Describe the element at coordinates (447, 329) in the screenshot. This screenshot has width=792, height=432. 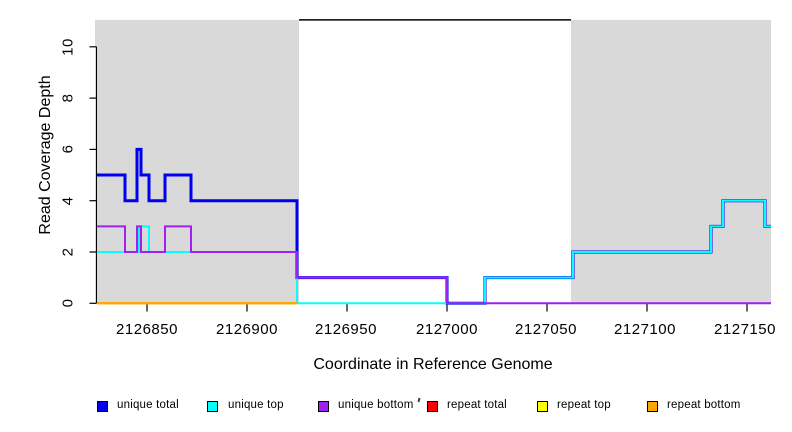
I see `x-tick-label-2127000: 2127000` at that location.